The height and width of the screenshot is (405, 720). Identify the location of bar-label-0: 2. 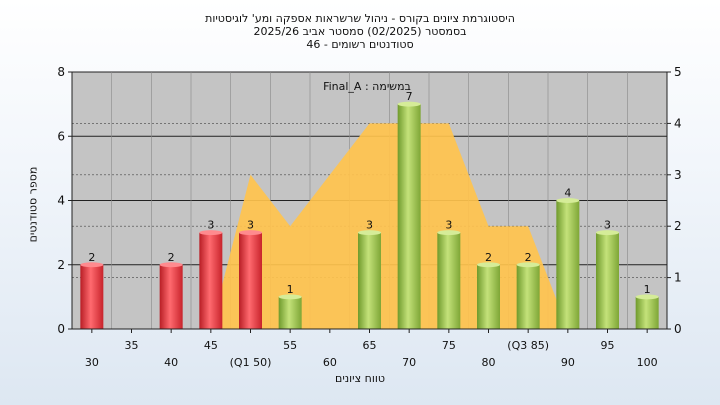
(91, 257).